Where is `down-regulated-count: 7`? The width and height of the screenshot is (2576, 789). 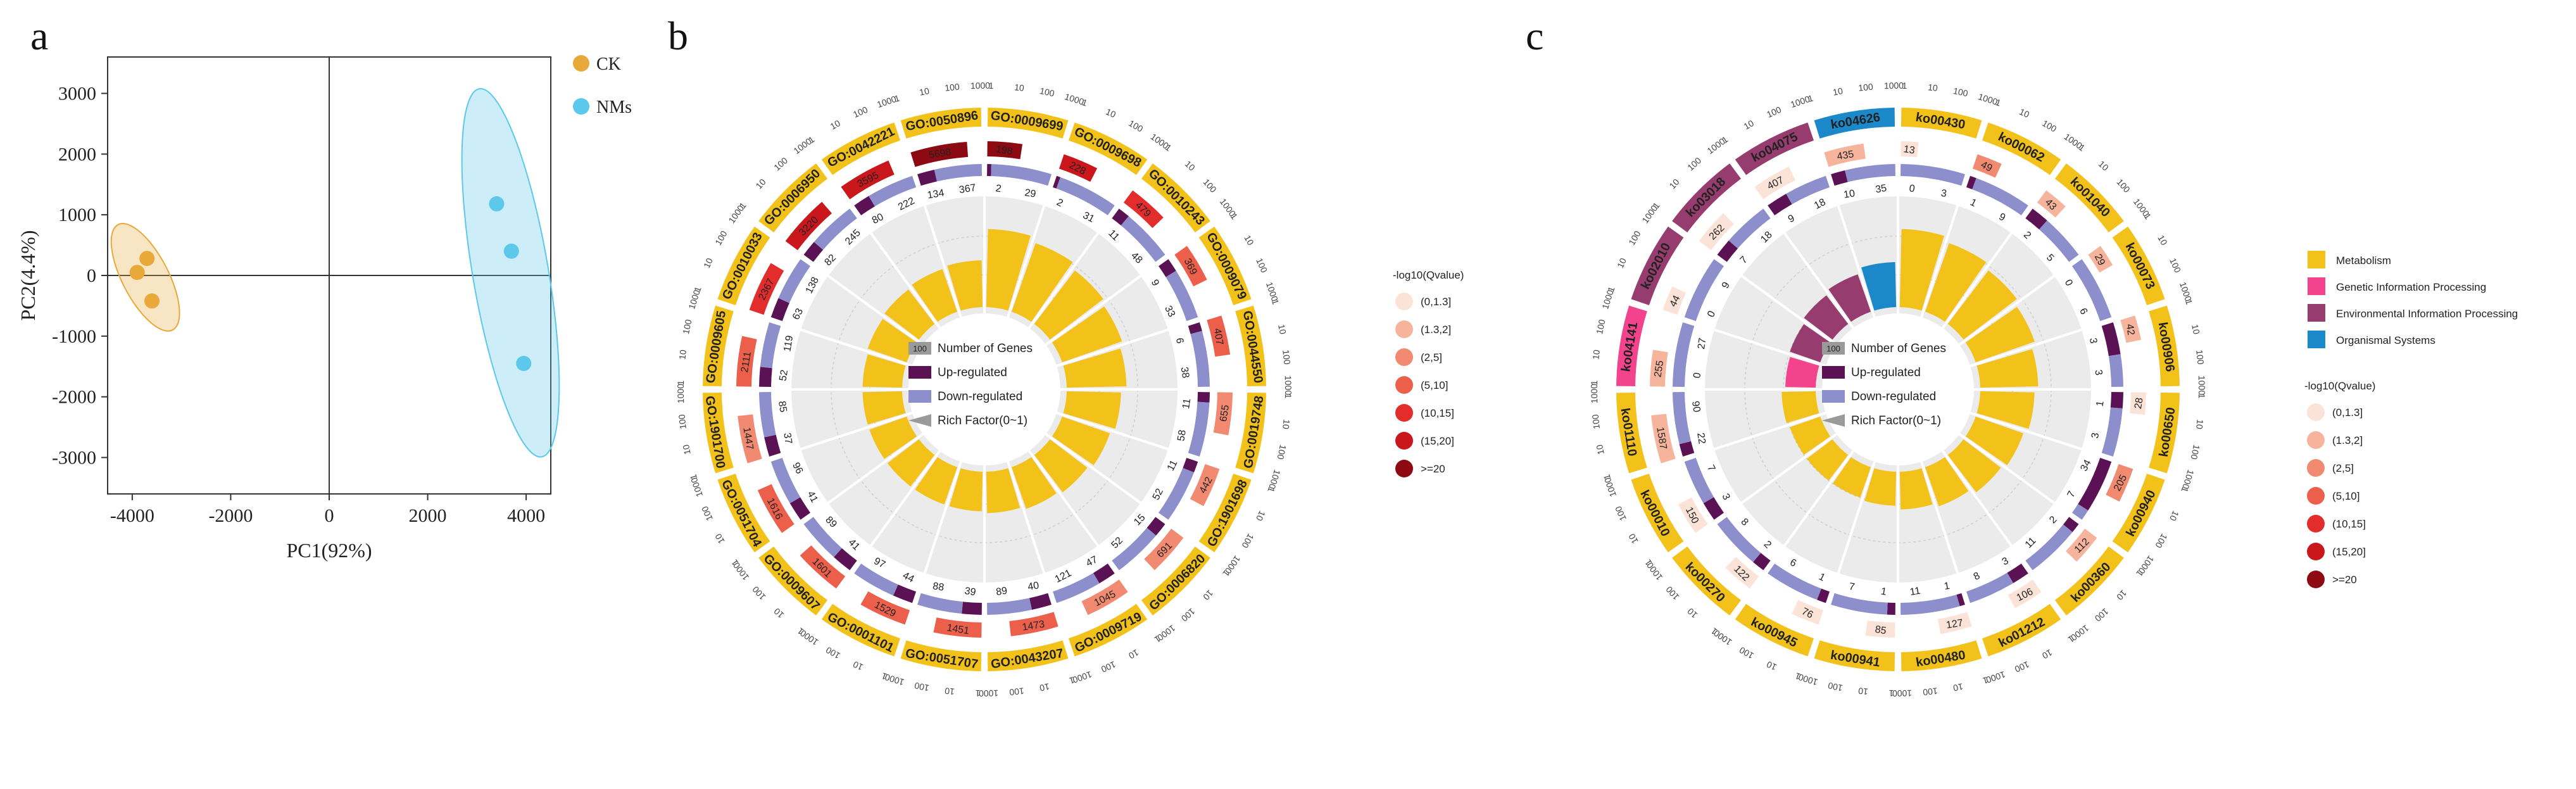
down-regulated-count: 7 is located at coordinates (1711, 469).